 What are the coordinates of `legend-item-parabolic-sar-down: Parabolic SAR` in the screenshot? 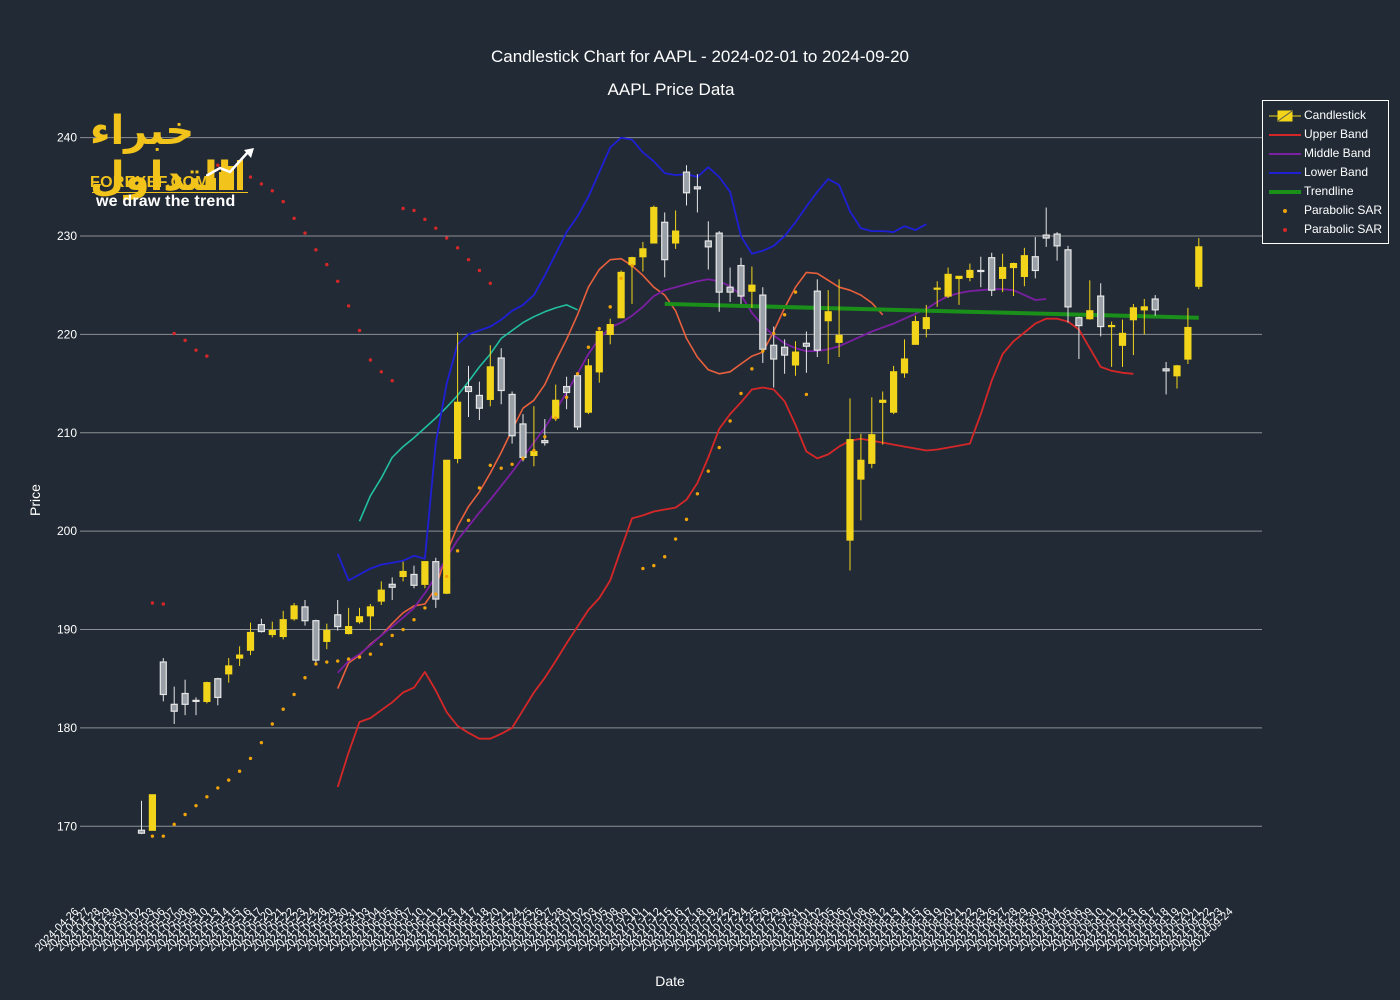 It's located at (1325, 229).